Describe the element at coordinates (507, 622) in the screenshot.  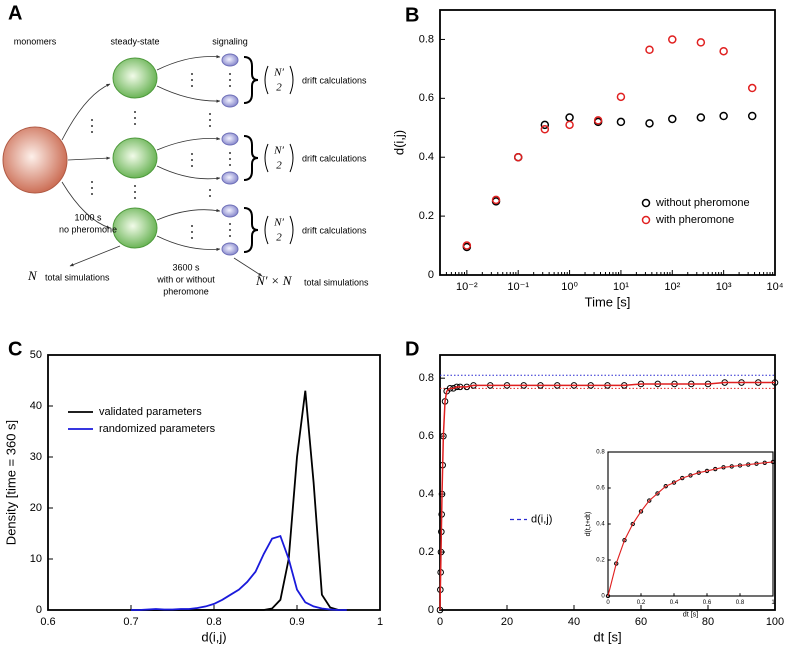
I see `x-tick-label: 20` at that location.